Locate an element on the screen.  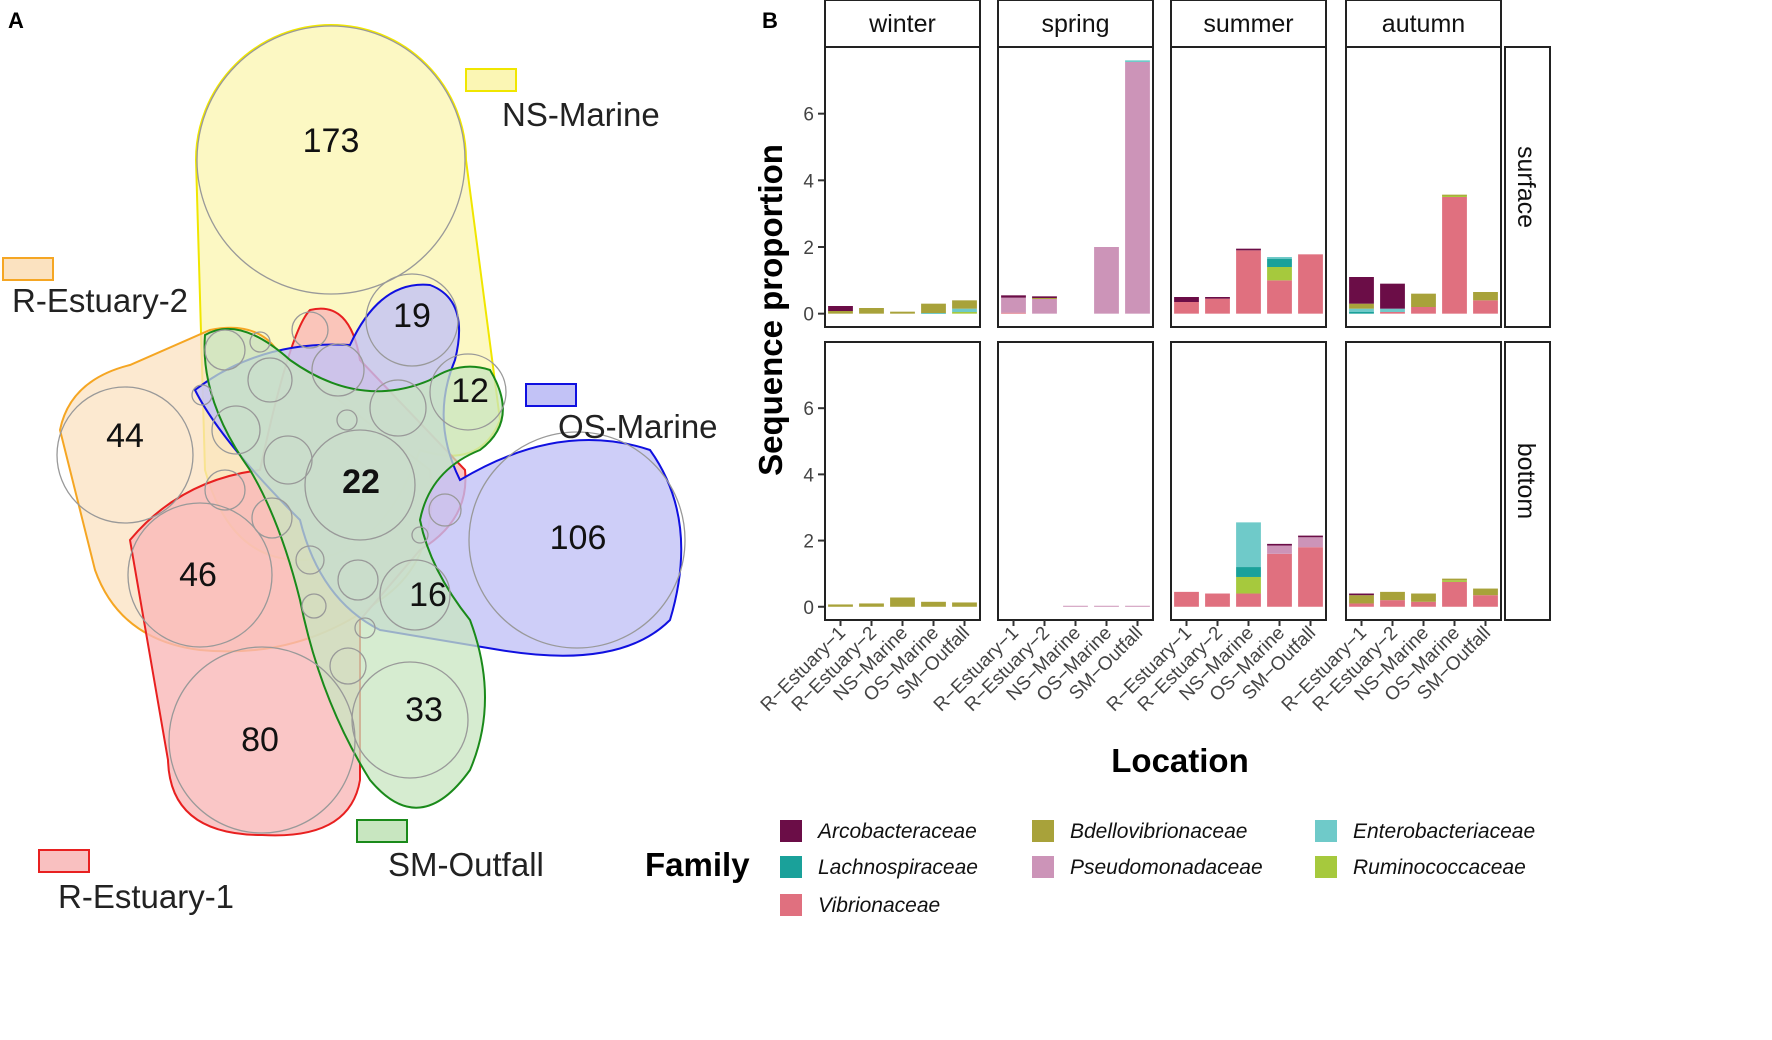
panel-surface-winter is located at coordinates (902, 187).